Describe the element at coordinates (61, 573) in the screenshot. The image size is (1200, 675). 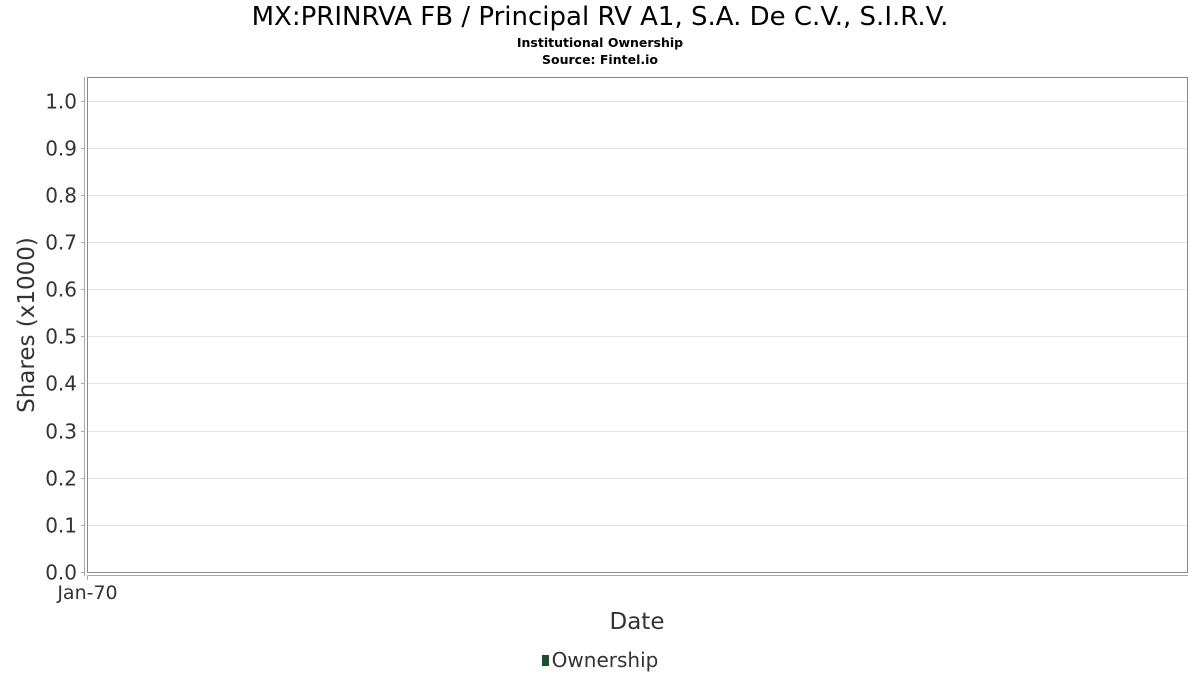
I see `y-tick-label: 0.0` at that location.